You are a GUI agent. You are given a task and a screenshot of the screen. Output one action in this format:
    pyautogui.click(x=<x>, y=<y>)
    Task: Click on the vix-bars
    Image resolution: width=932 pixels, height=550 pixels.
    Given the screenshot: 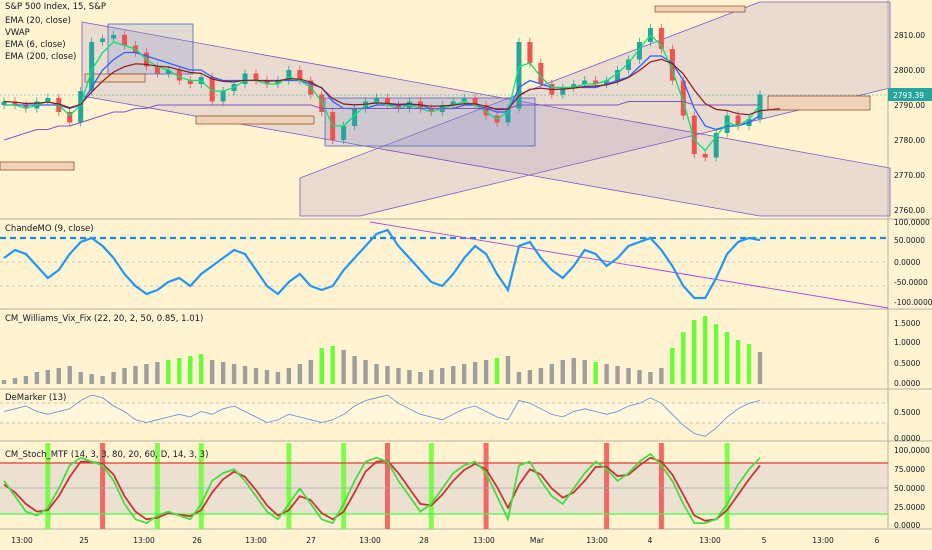 What is the action you would take?
    pyautogui.click(x=382, y=350)
    